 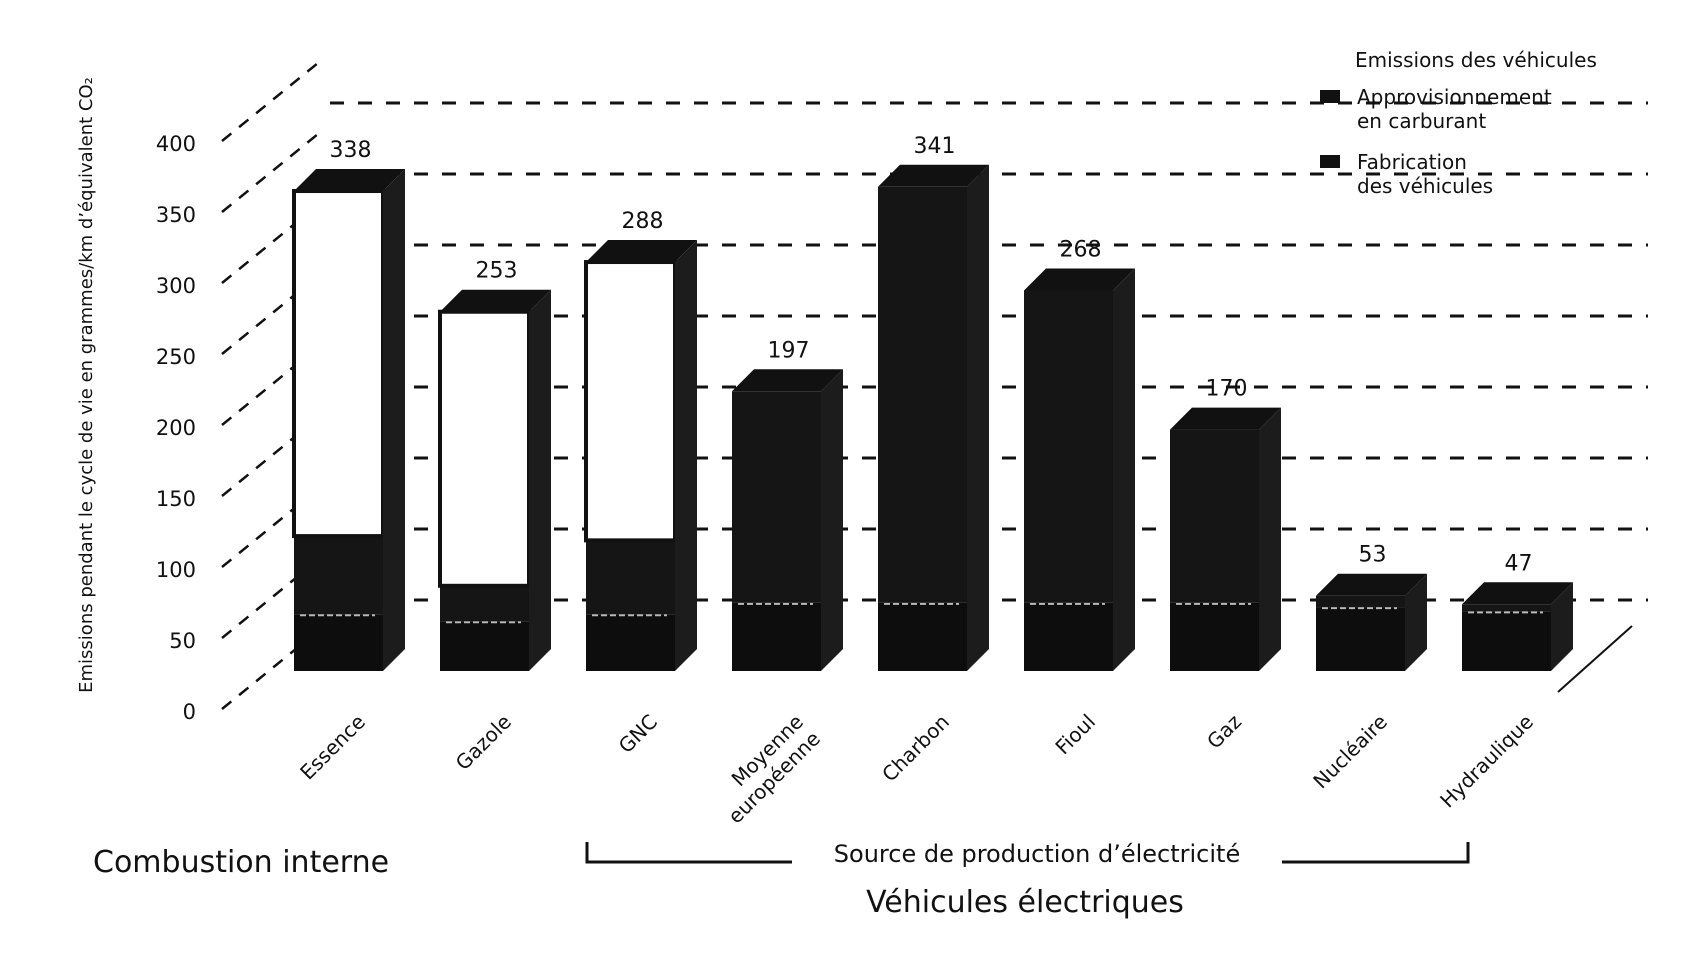 What do you see at coordinates (1454, 97) in the screenshot?
I see `legend-label-fuel-line1: Approvisionnement` at bounding box center [1454, 97].